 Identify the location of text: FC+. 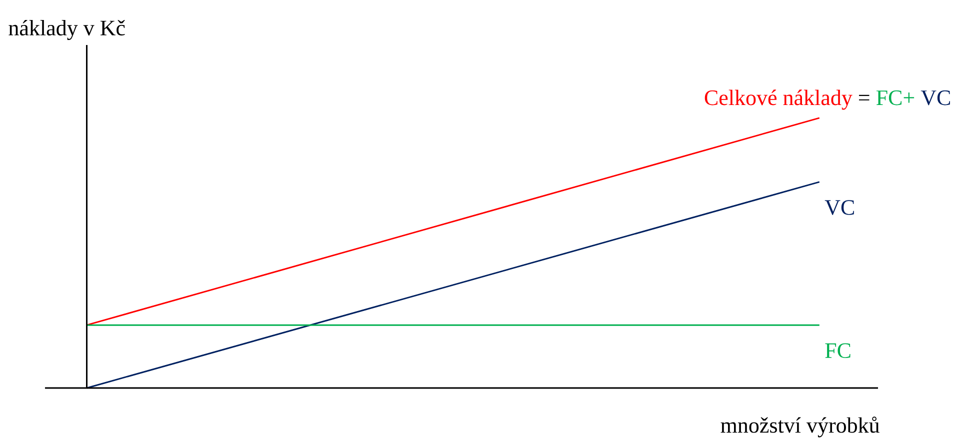
(895, 98).